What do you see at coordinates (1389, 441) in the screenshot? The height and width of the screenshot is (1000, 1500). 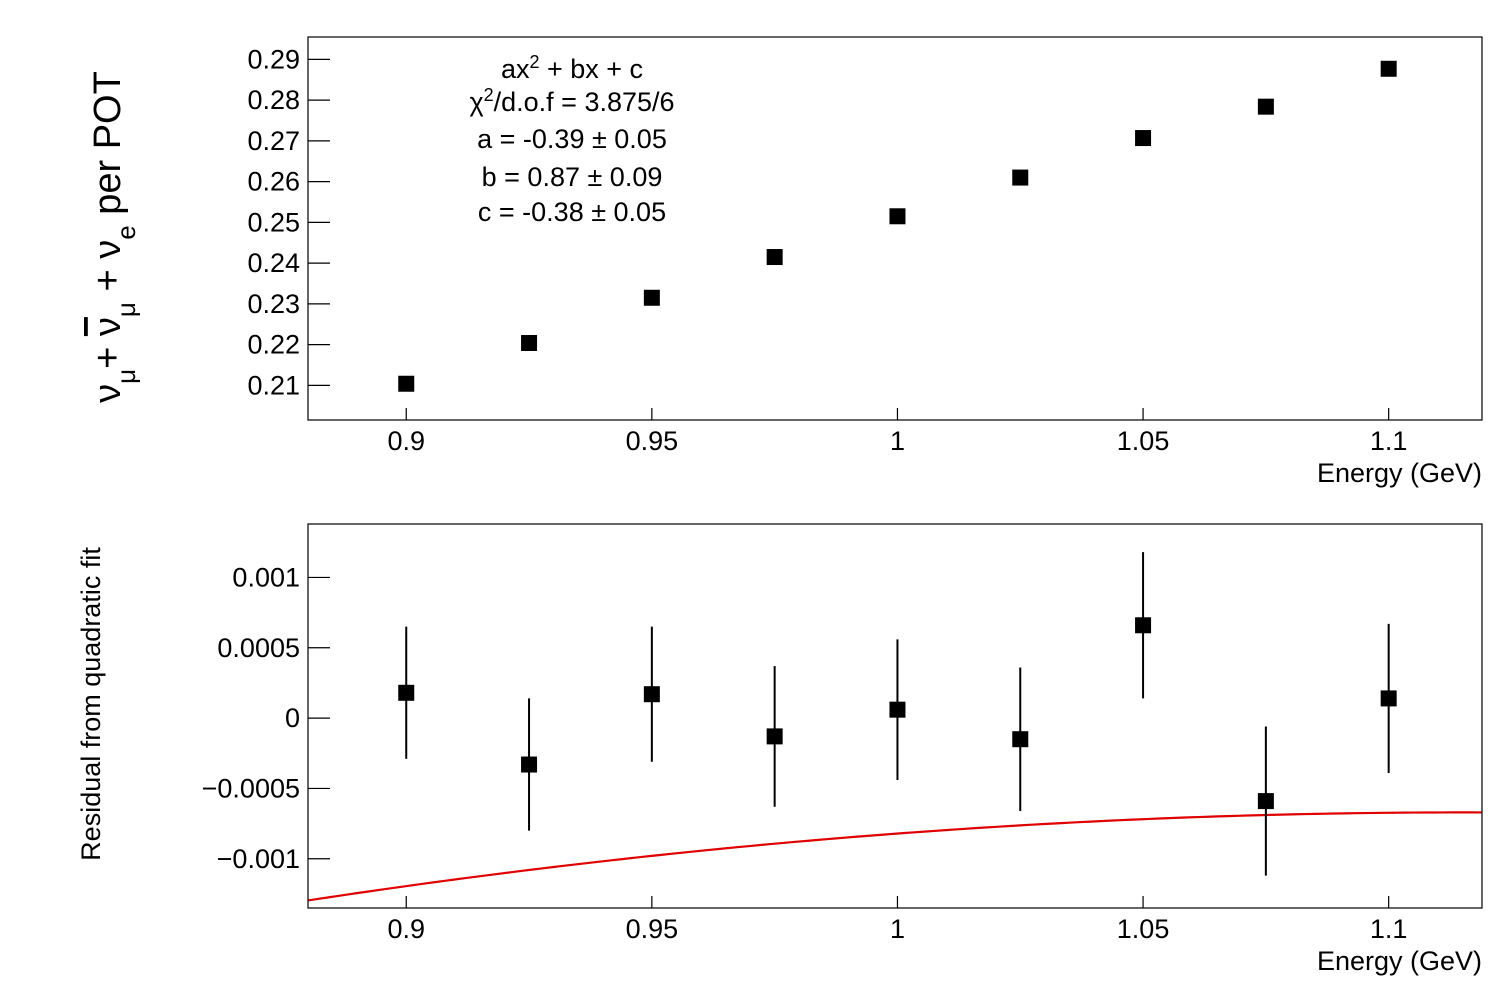 I see `top-x-tick-label: 1.1` at bounding box center [1389, 441].